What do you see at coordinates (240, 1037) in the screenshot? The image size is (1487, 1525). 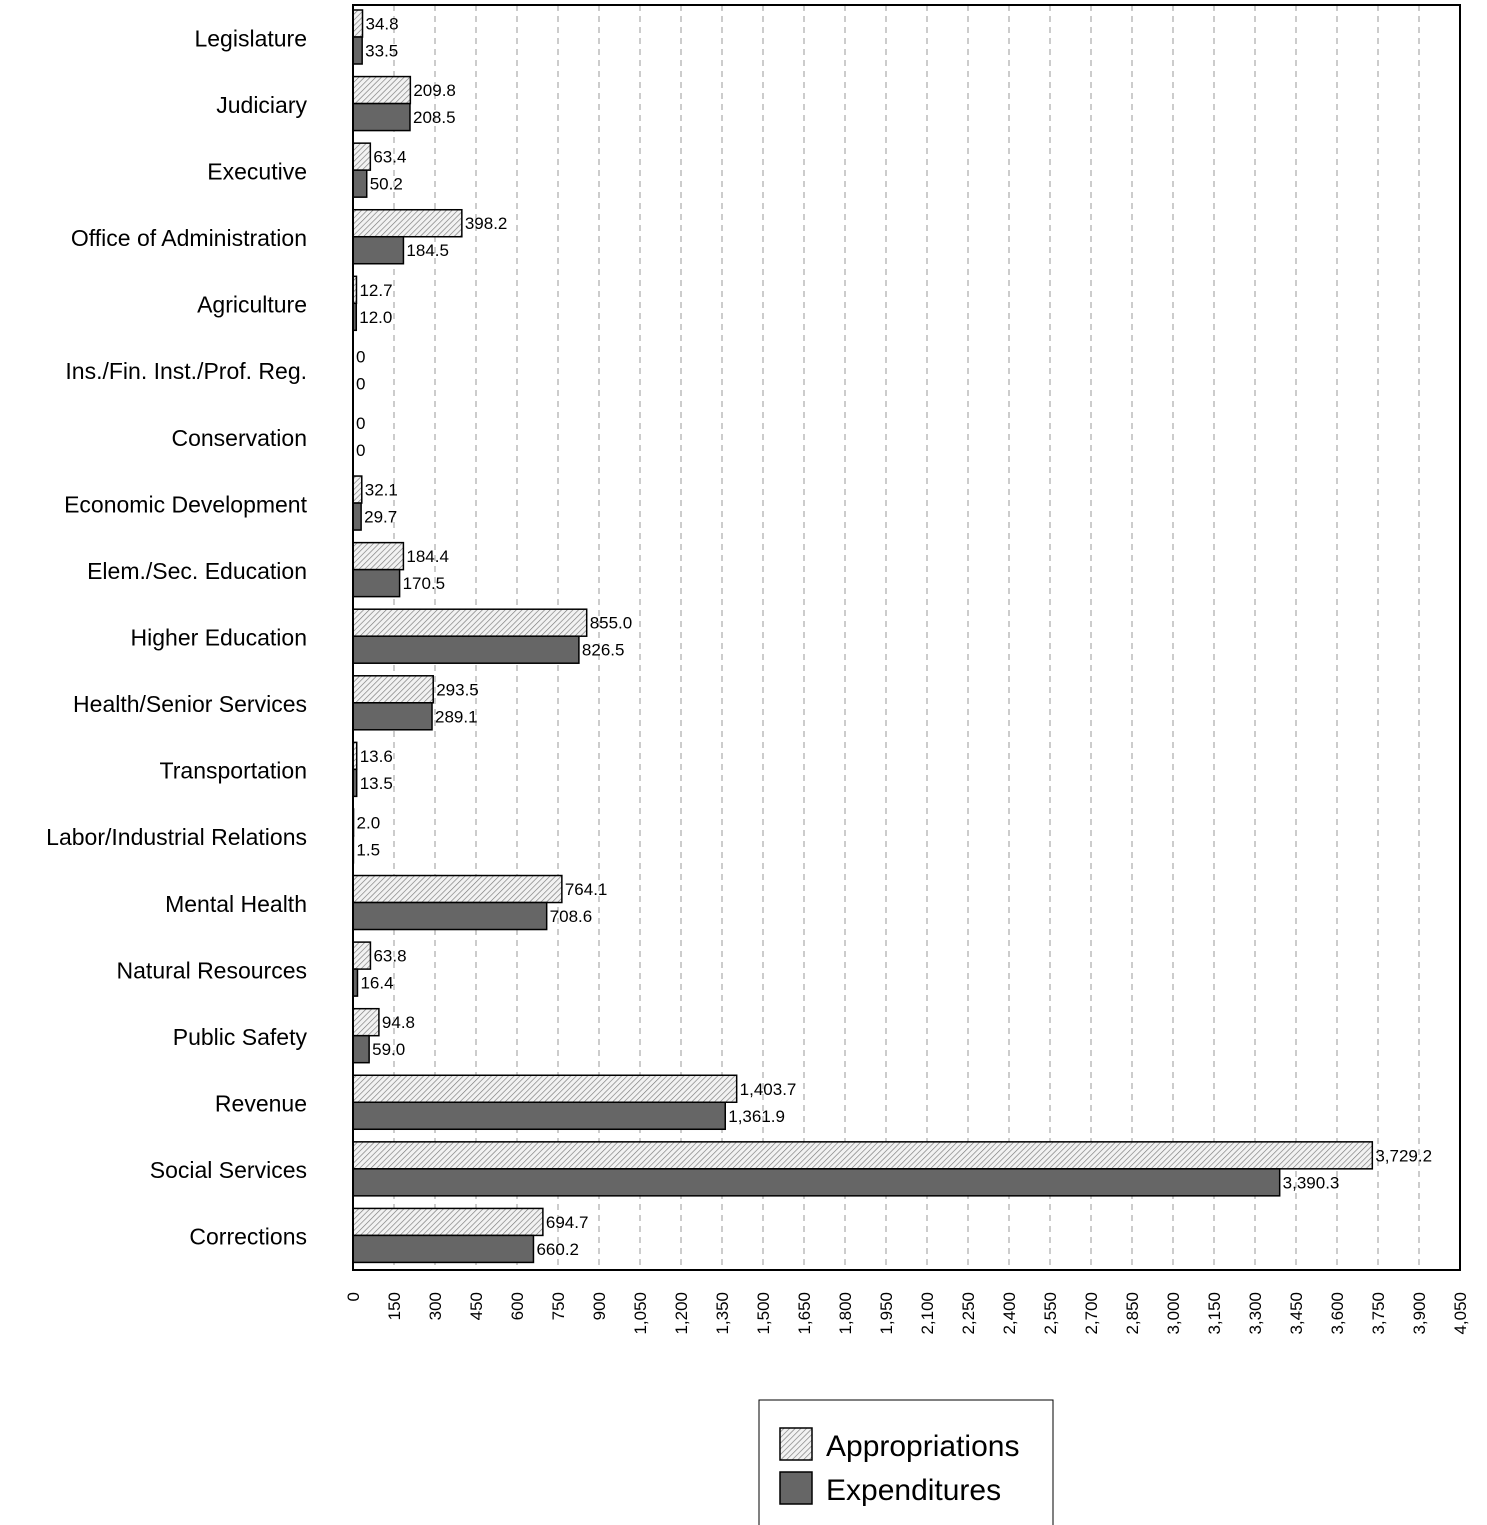 I see `category-label: Public Safety` at bounding box center [240, 1037].